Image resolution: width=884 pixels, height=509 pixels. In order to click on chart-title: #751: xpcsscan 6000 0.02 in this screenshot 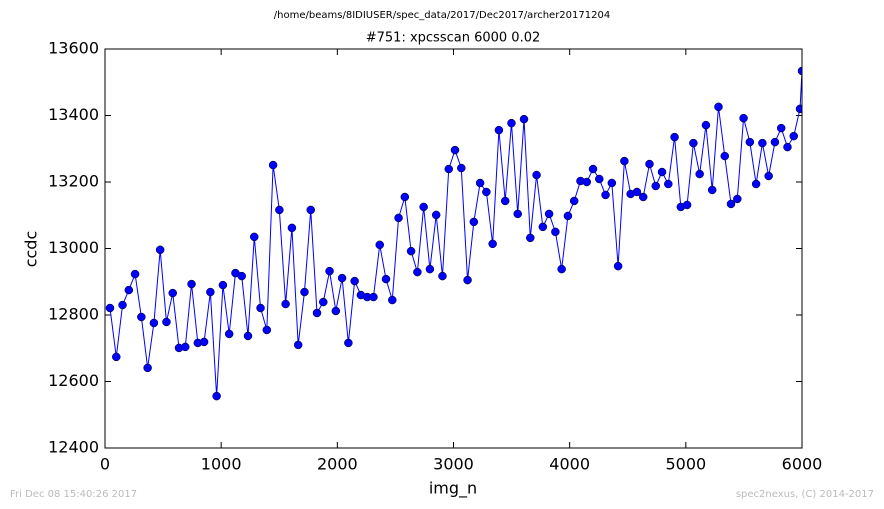, I will do `click(453, 38)`.